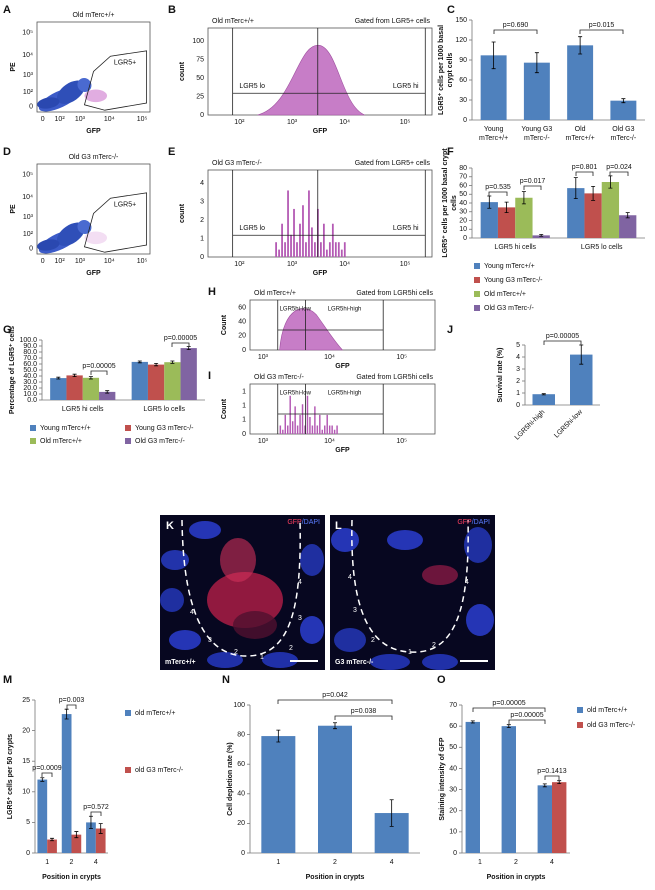 This screenshot has width=655, height=890. Describe the element at coordinates (96, 807) in the screenshot. I see `p-value: p=0.572` at that location.